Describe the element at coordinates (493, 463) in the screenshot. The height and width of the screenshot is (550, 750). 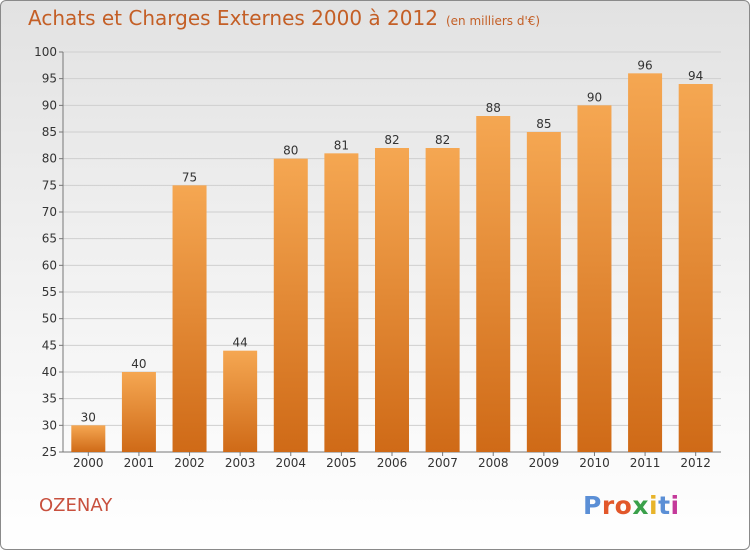
I see `x-tick-label-2008: 2008` at that location.